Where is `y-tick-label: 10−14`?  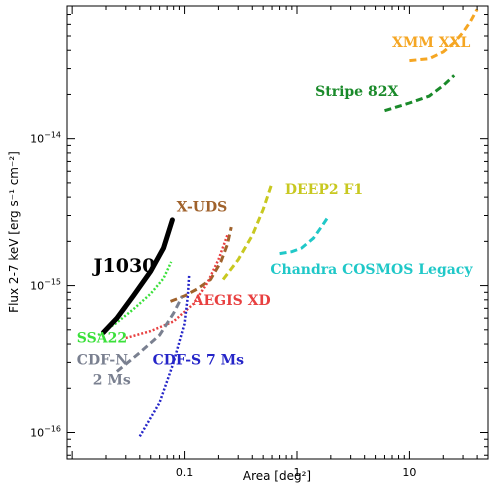 y-tick-label: 10−14 is located at coordinates (45, 138).